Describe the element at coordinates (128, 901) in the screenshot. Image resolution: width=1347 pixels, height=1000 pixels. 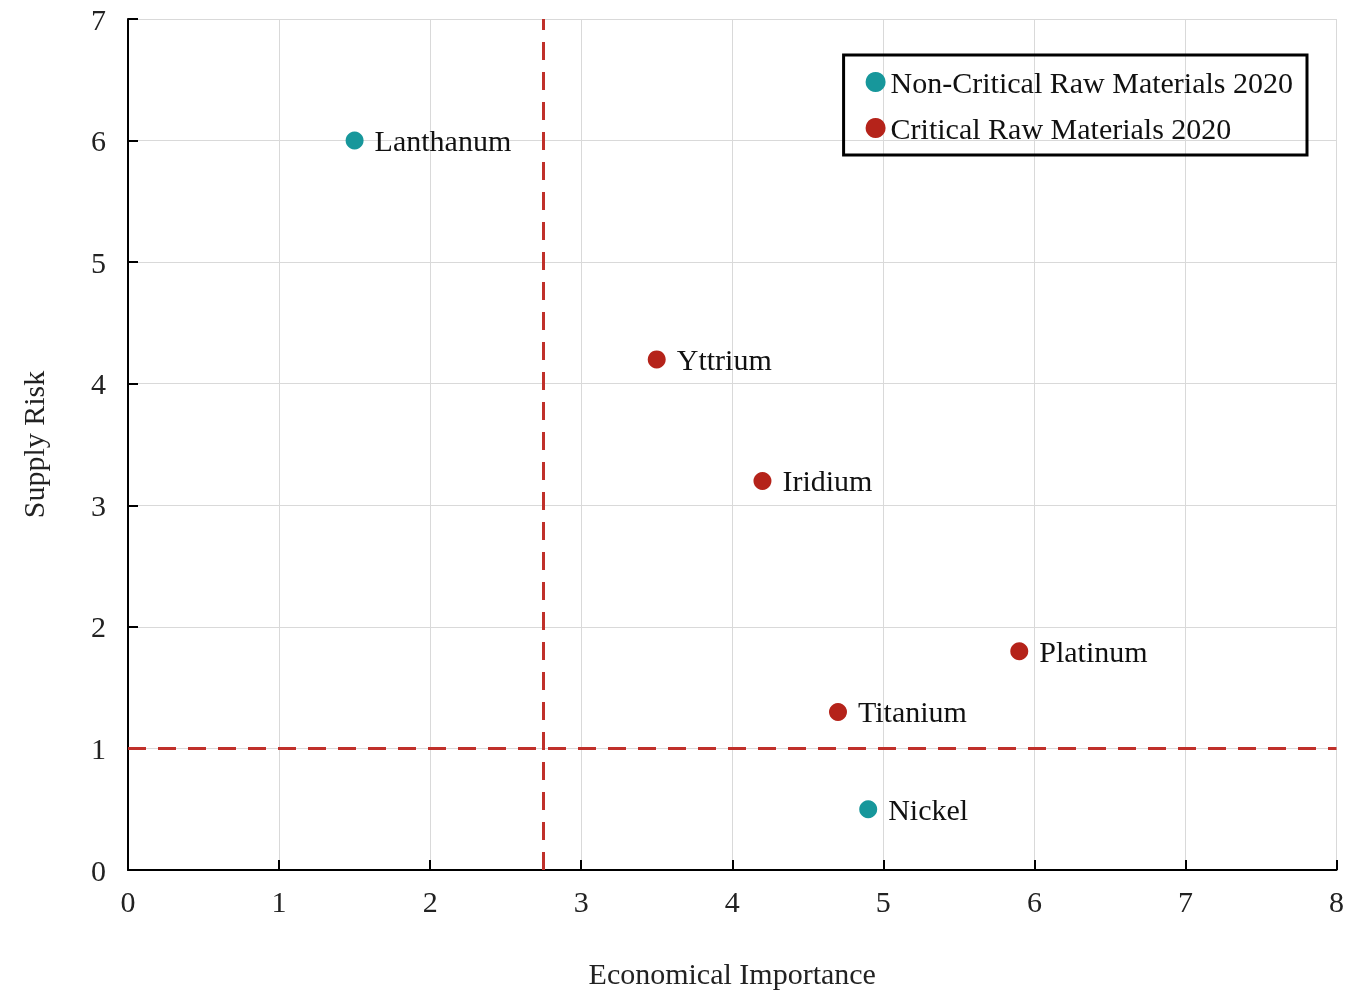
I see `x-tick-label: 0` at that location.